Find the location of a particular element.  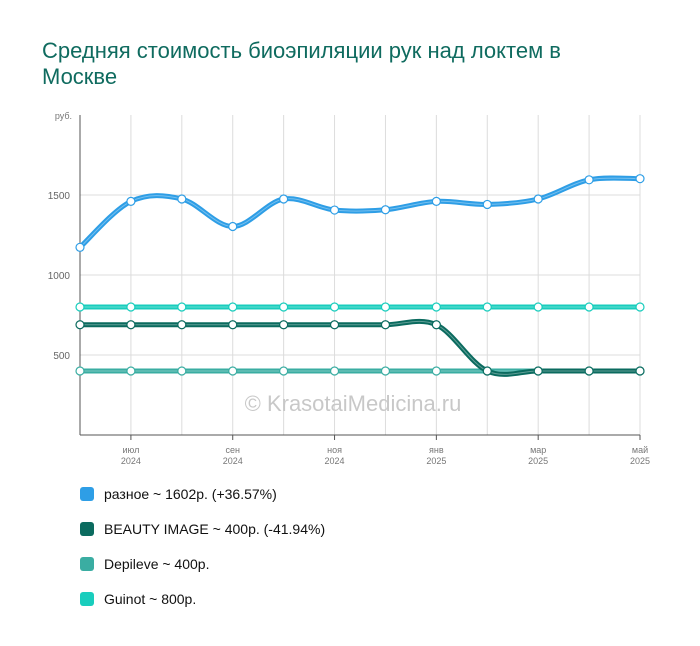

y-tick-label: 1000 is located at coordinates (59, 276).